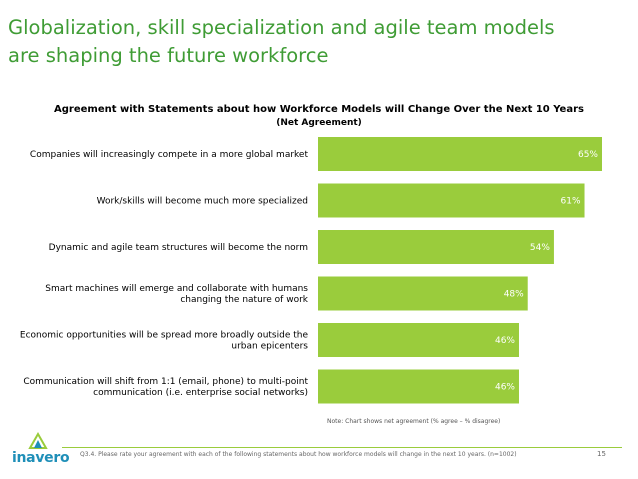 The width and height of the screenshot is (638, 479). I want to click on bar-value-label-4: 48%, so click(514, 295).